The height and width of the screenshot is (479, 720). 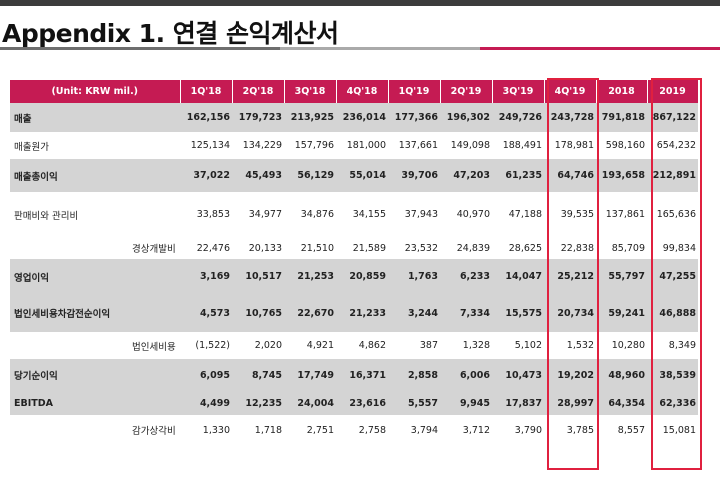 I want to click on row-label: 법인세비용, so click(x=154, y=347).